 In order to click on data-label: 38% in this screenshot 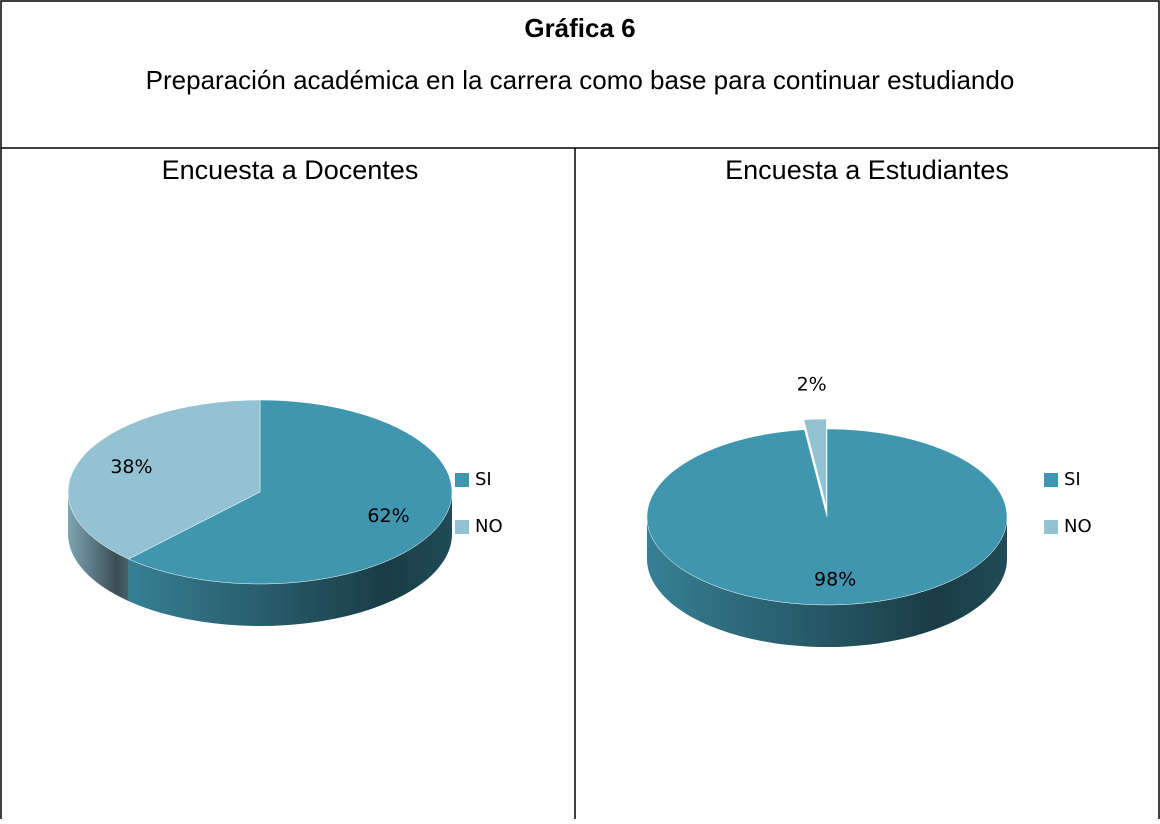, I will do `click(131, 467)`.